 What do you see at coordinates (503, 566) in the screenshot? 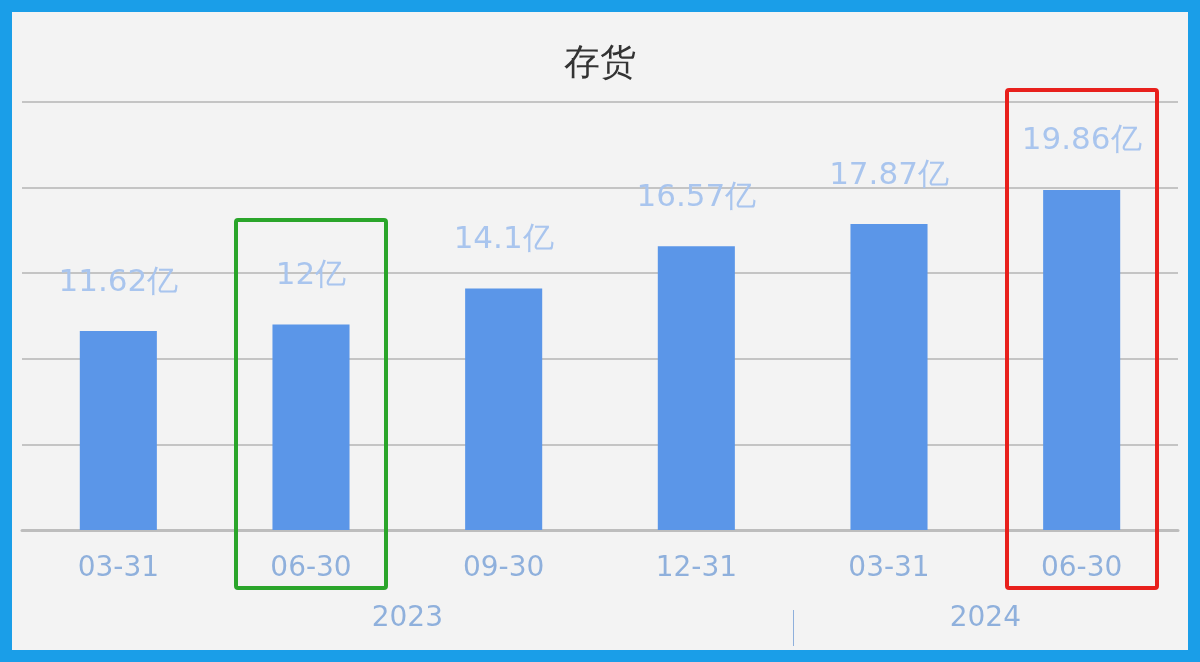
I see `x-tick-label: 09-30` at bounding box center [503, 566].